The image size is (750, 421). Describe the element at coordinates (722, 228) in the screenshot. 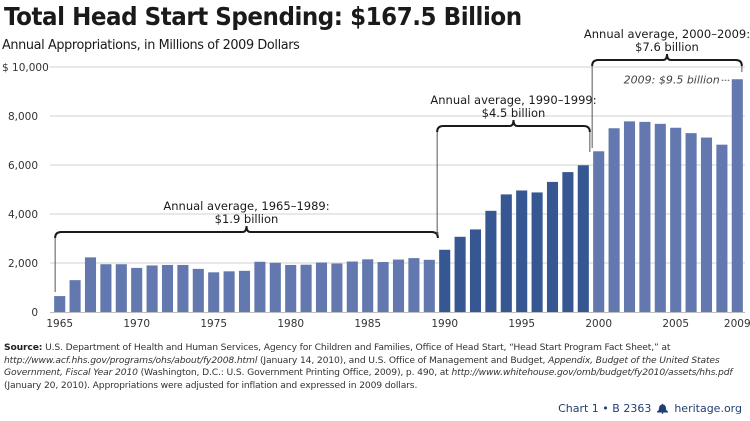

I see `bar-2008` at that location.